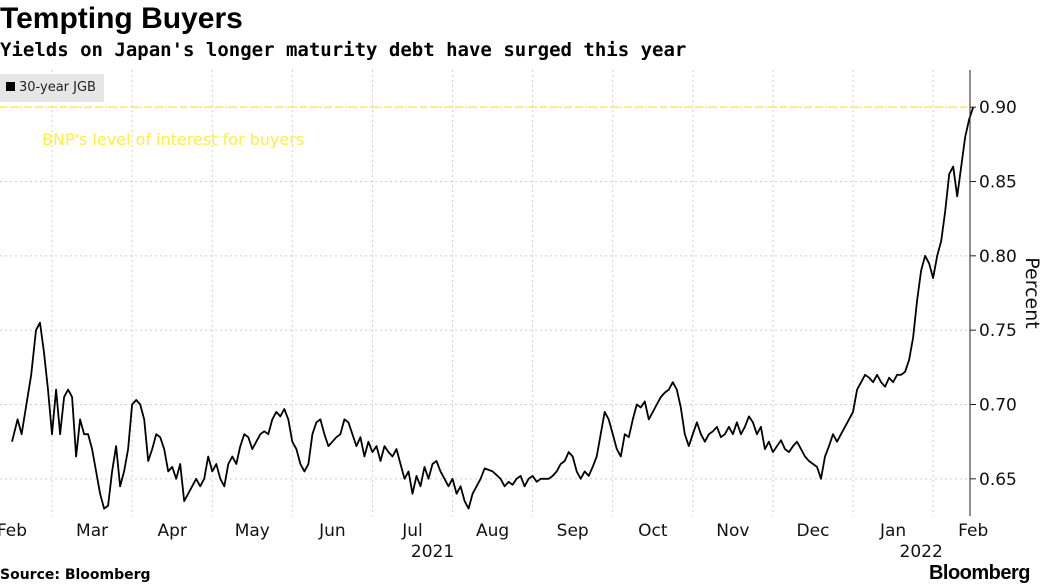 Image resolution: width=1040 pixels, height=586 pixels. Describe the element at coordinates (252, 531) in the screenshot. I see `x-tick-label: May` at that location.